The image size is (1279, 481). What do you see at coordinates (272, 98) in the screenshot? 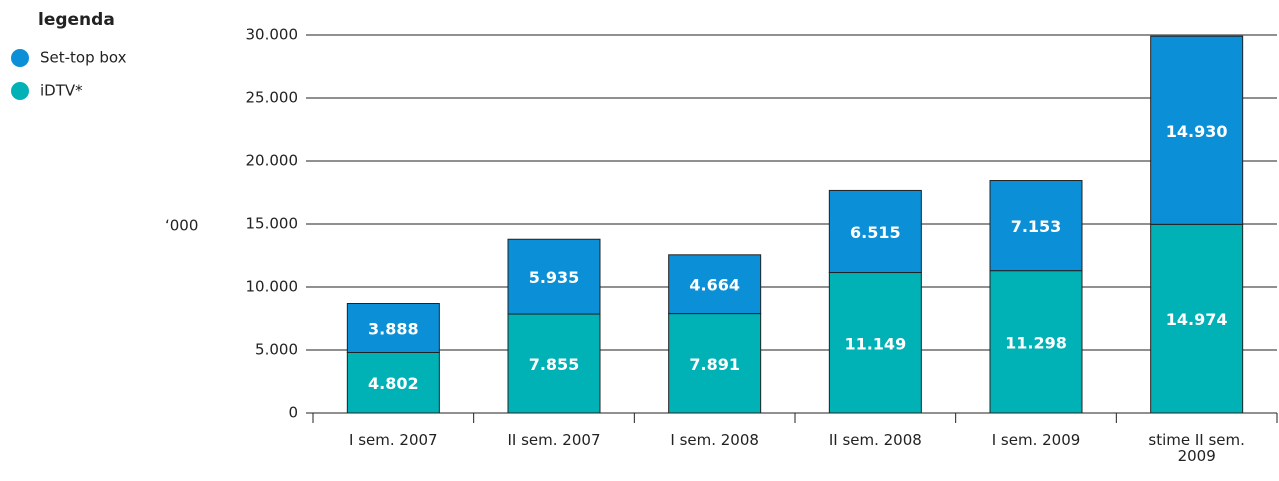
I see `y-tick-label: 25.000` at bounding box center [272, 98].